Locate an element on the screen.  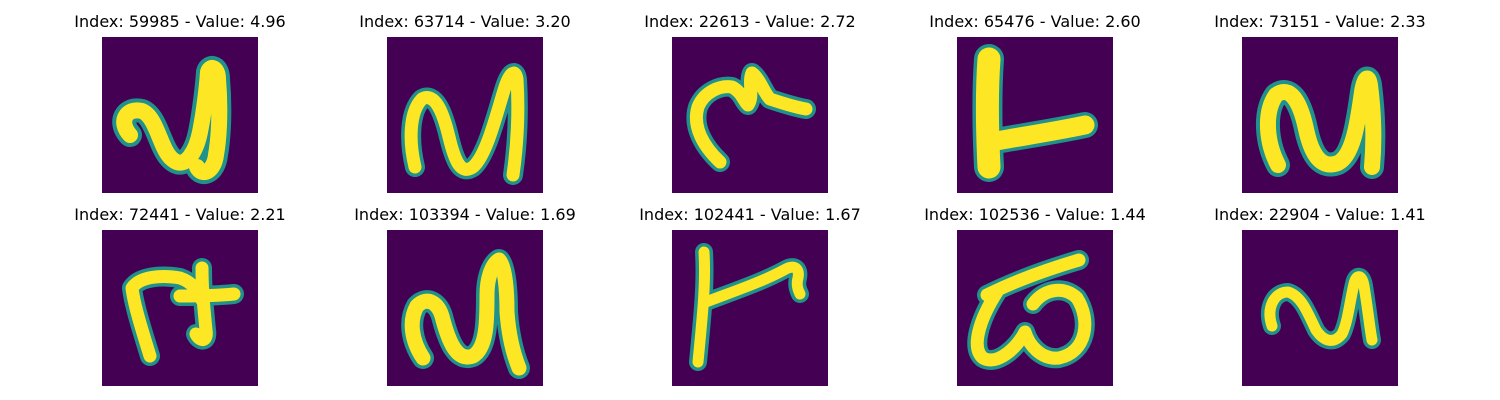
digit-panel: Index: 73151 - Value: 2.33 is located at coordinates (1320, 102).